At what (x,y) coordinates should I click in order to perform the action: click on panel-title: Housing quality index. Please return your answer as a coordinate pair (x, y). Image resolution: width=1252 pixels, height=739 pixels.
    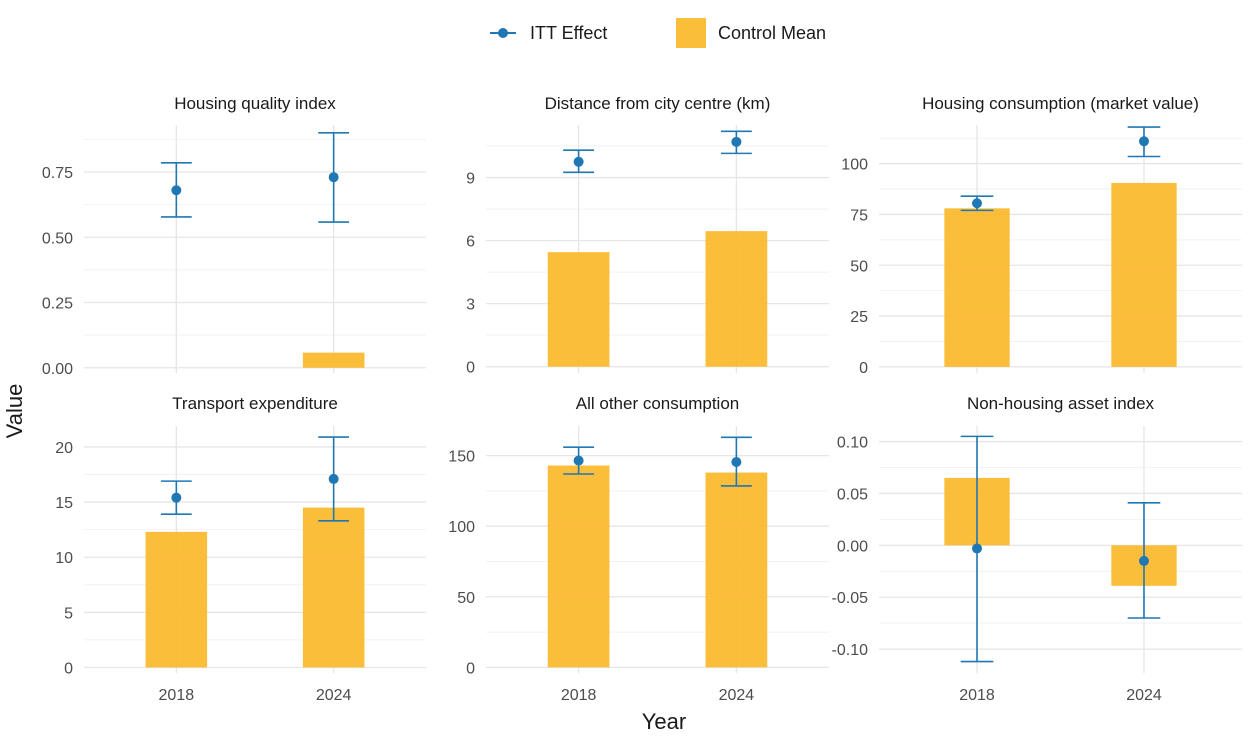
    Looking at the image, I should click on (255, 103).